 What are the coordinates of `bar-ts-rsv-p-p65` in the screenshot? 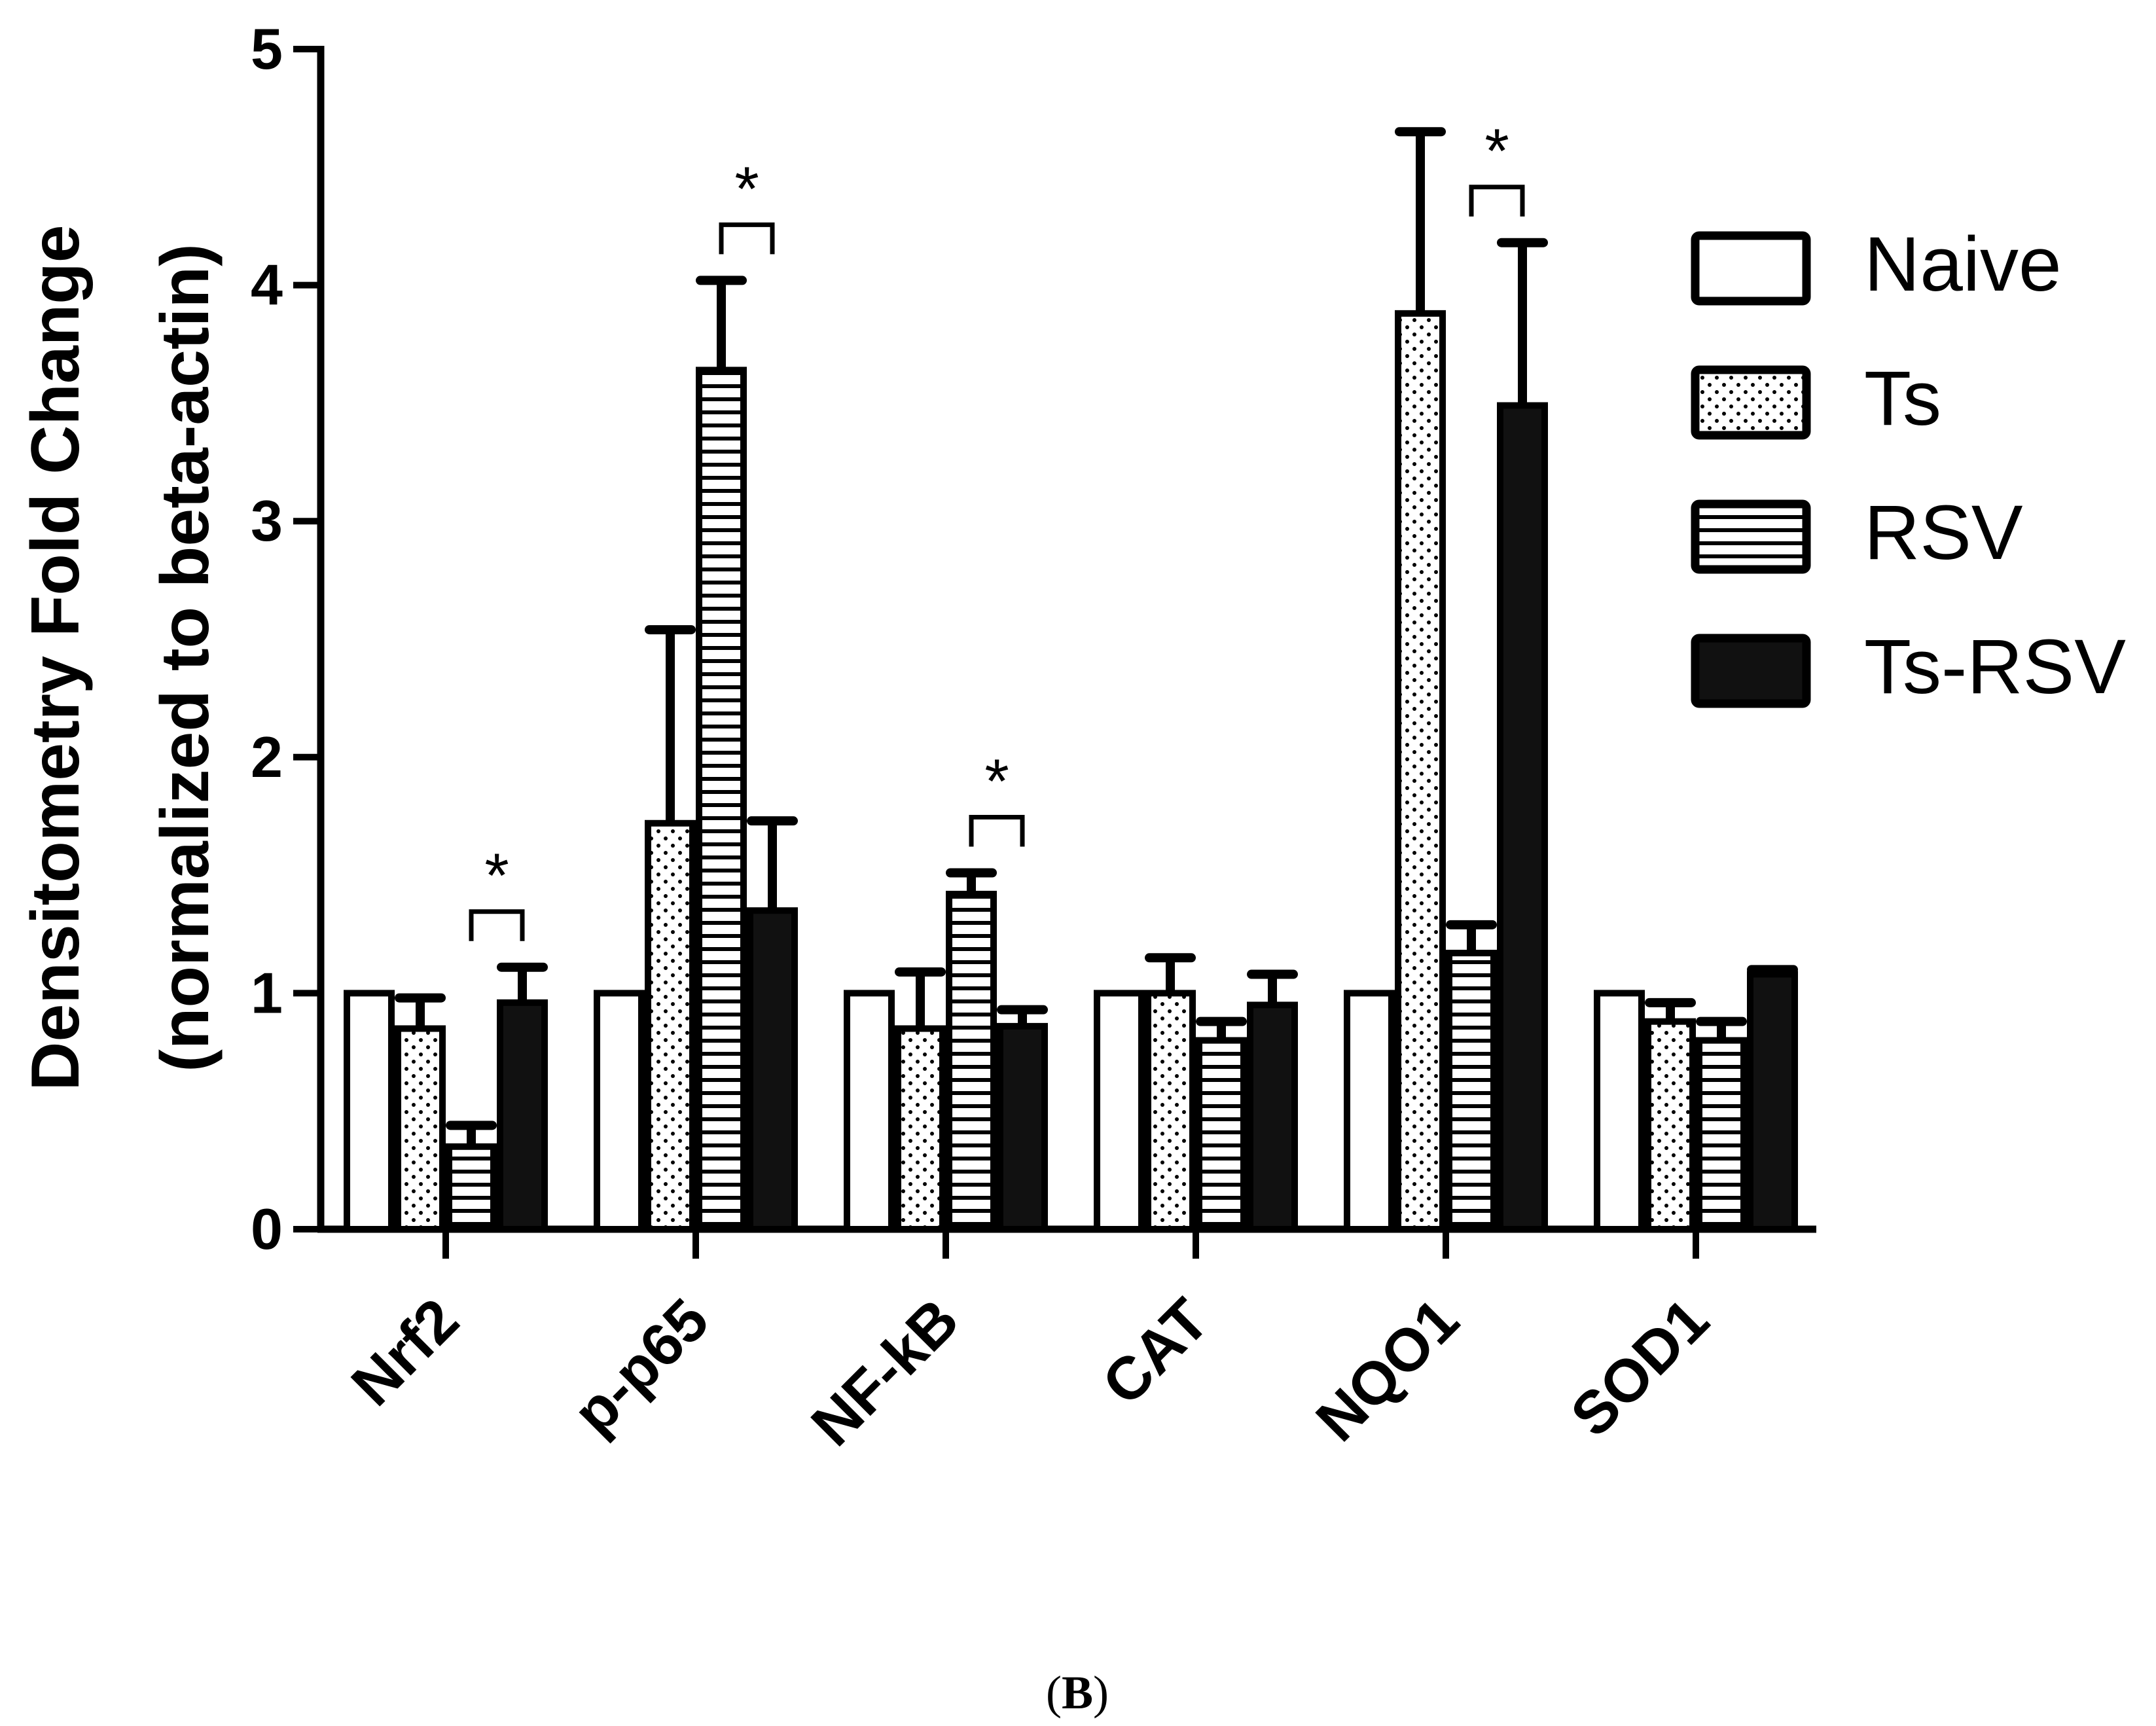 It's located at (772, 1069).